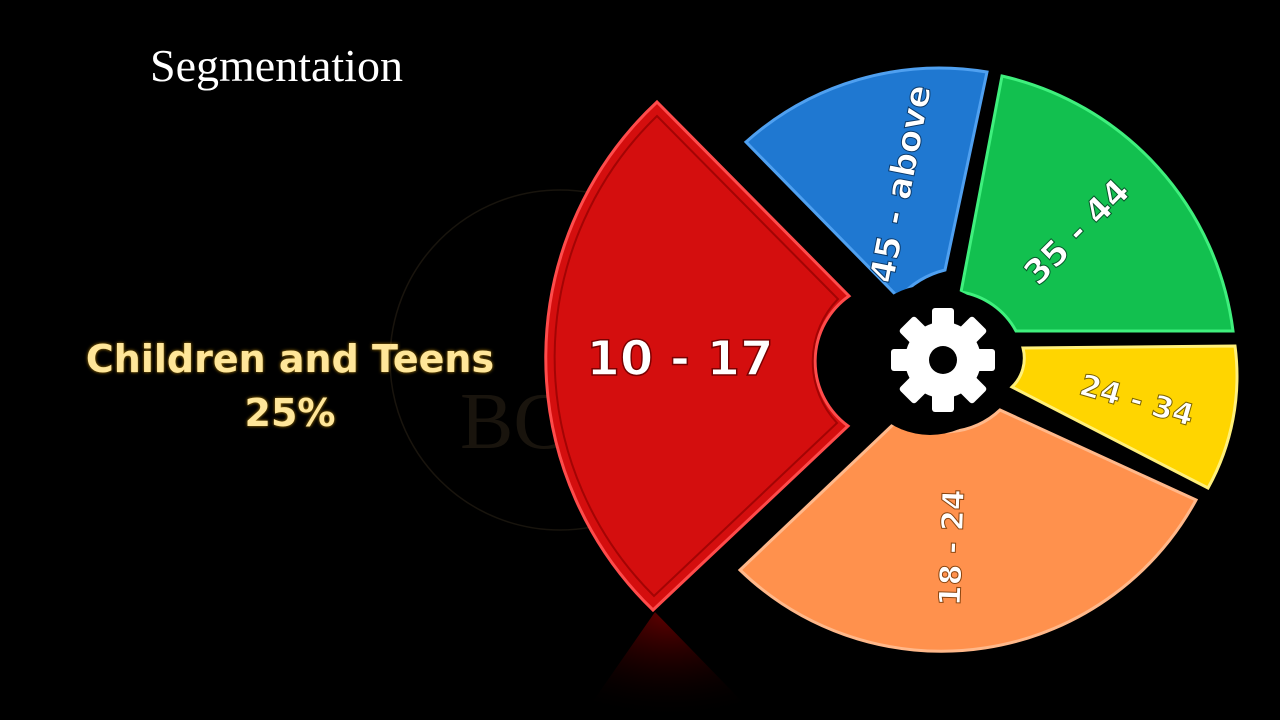  What do you see at coordinates (952, 548) in the screenshot?
I see `segment-label-18-24: 18 - 24` at bounding box center [952, 548].